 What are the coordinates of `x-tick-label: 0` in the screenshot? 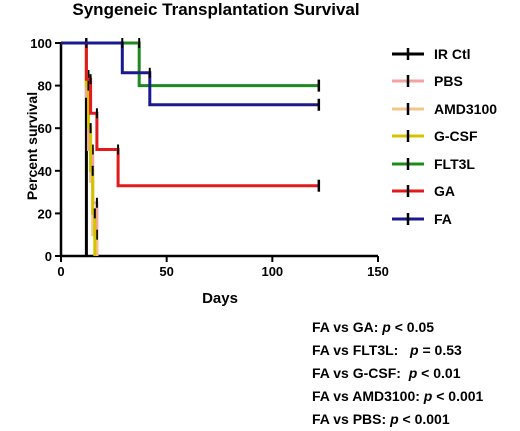 It's located at (60, 271).